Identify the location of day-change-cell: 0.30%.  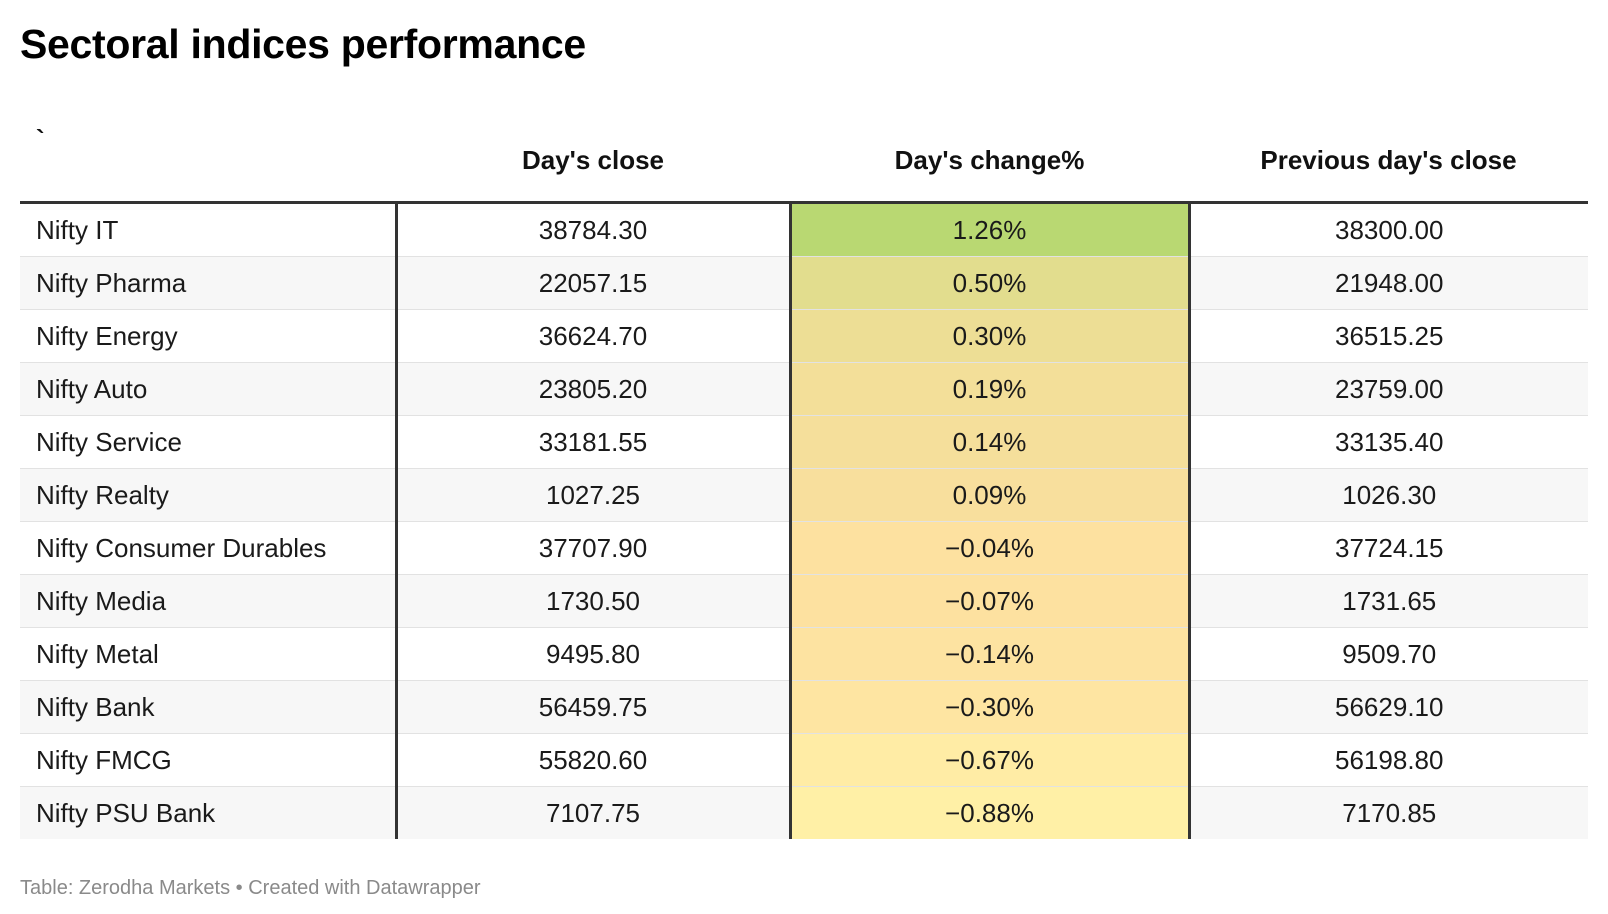
(990, 336).